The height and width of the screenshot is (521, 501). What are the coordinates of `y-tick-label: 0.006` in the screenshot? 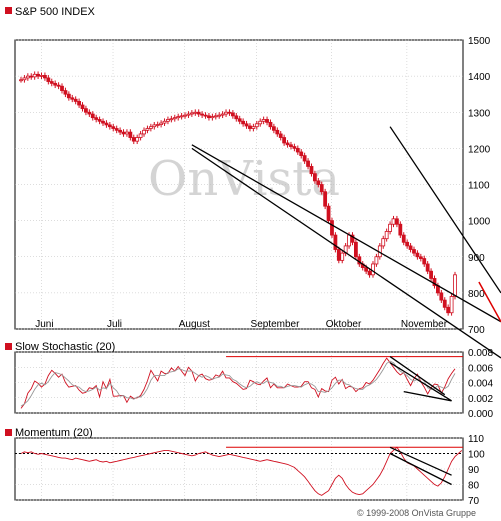 It's located at (480, 368).